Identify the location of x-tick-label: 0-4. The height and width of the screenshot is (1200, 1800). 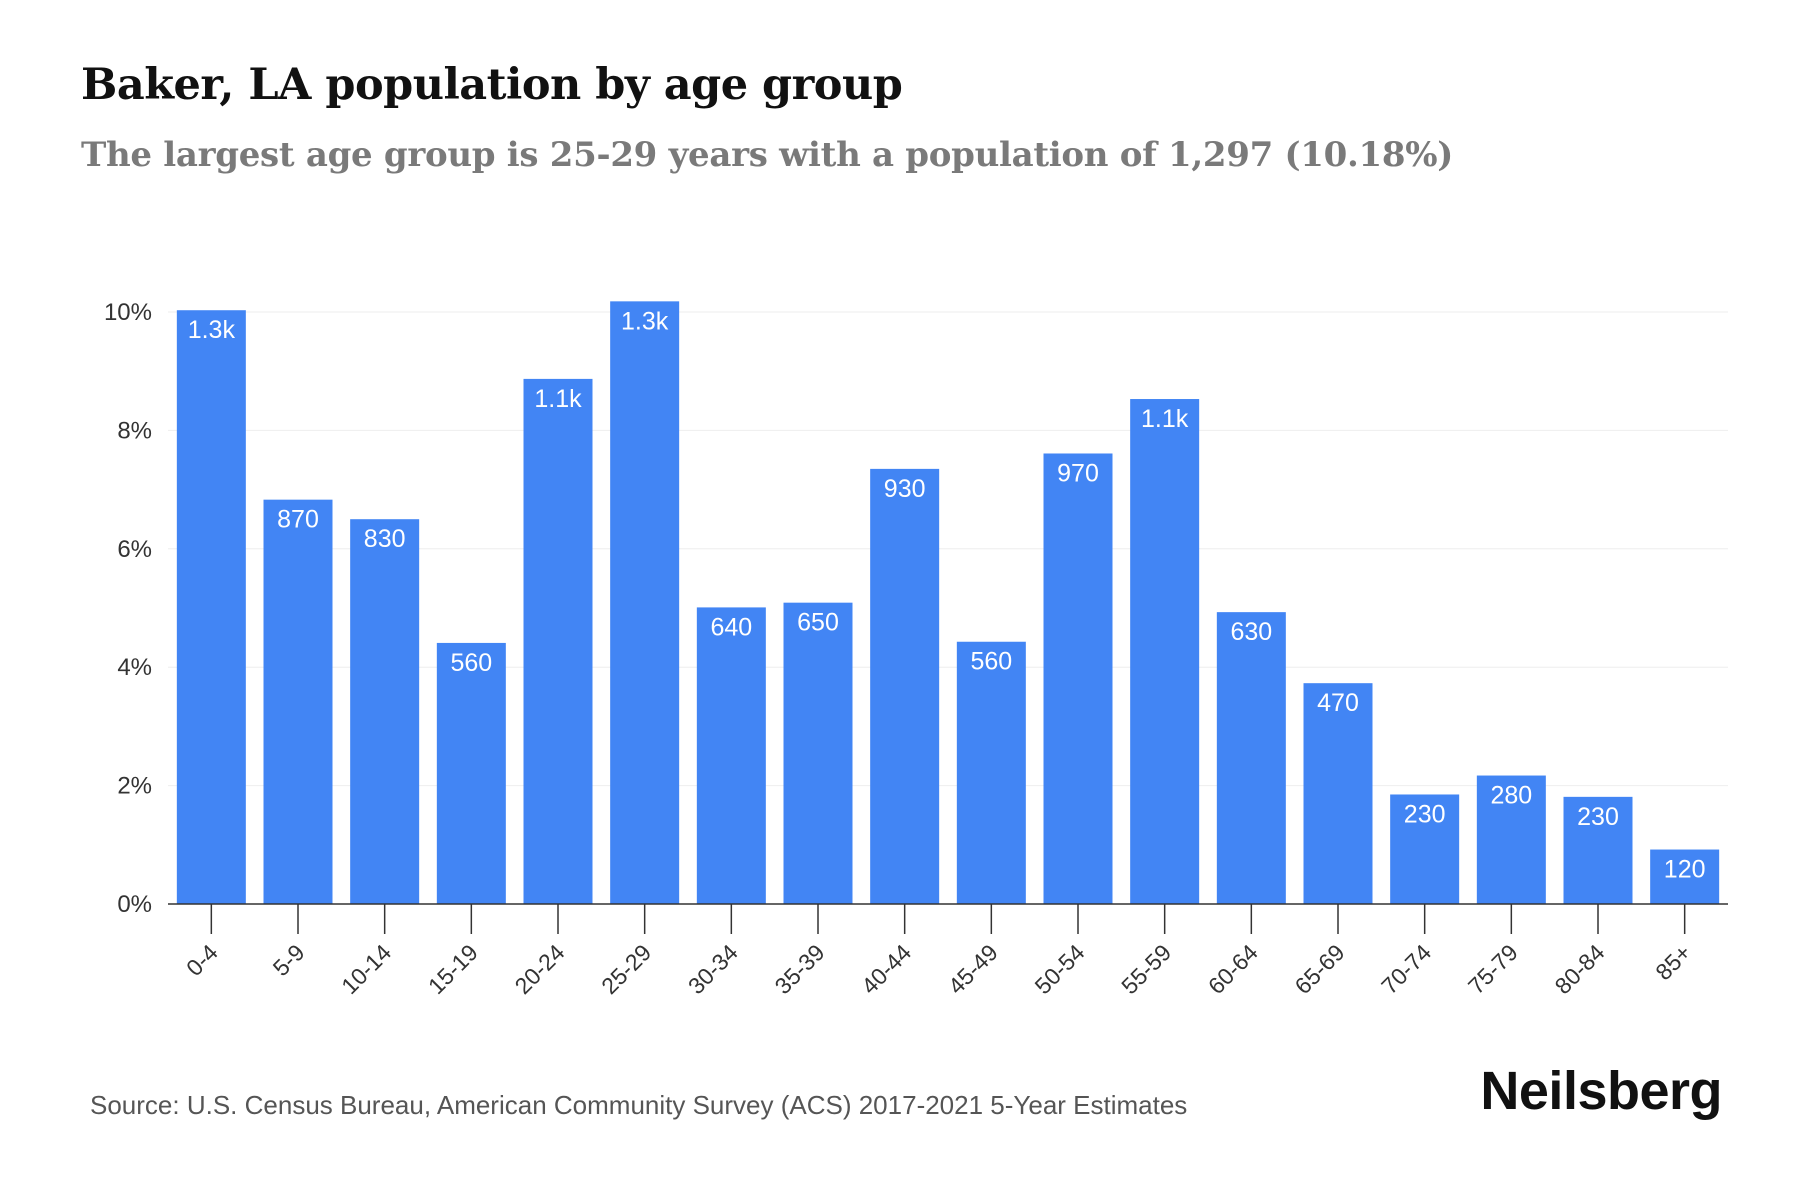
(202, 960).